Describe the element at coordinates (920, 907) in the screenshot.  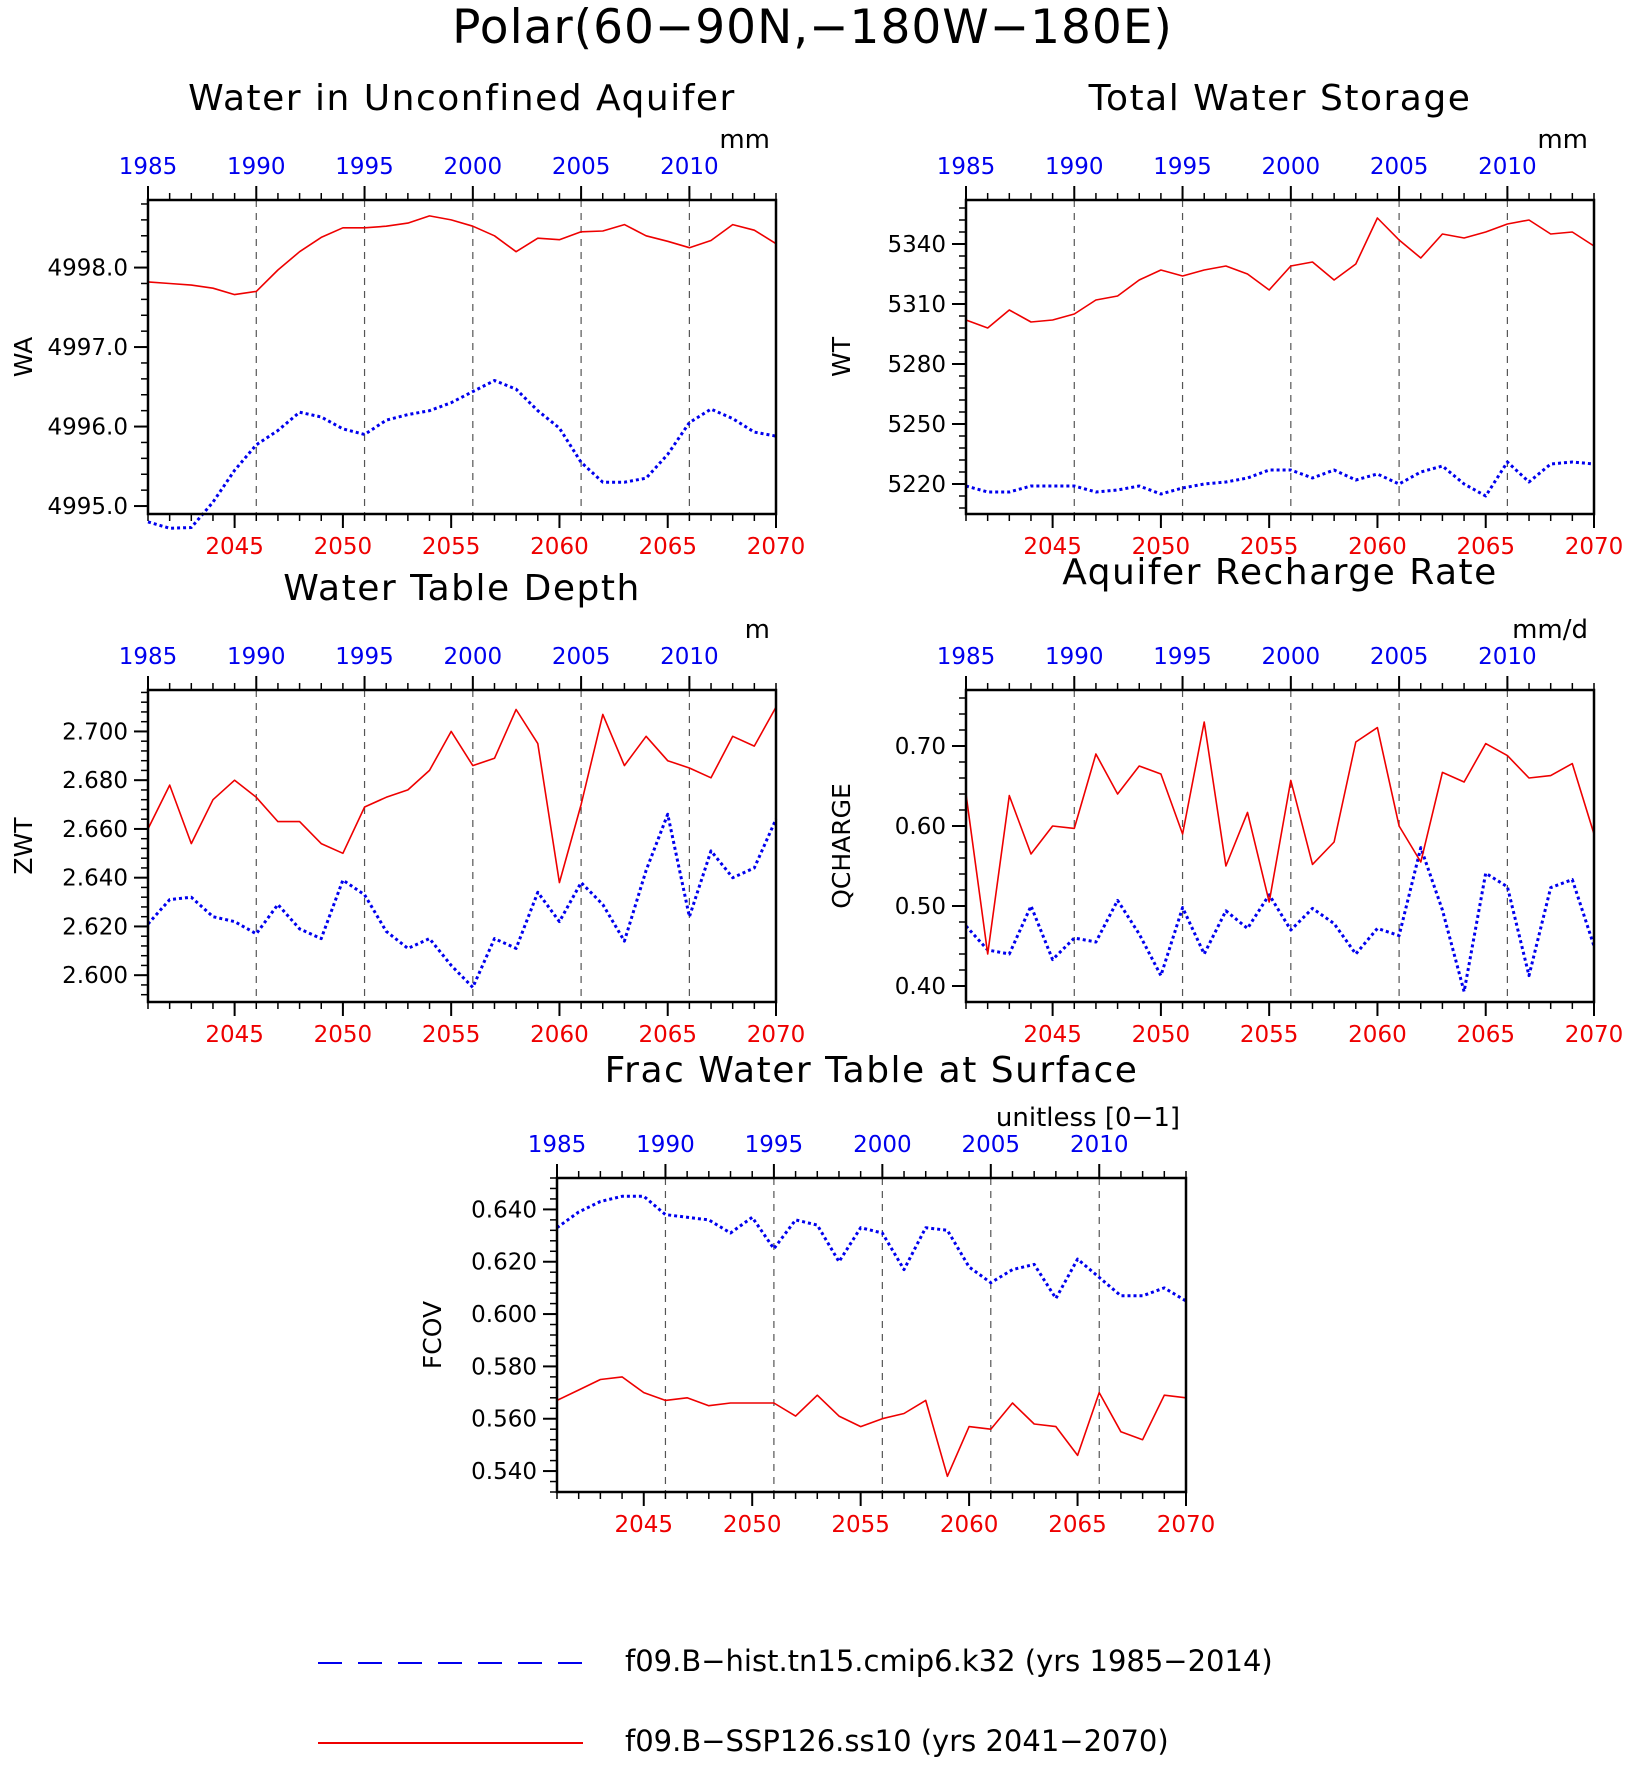
I see `y-tick-label: 0.50` at that location.